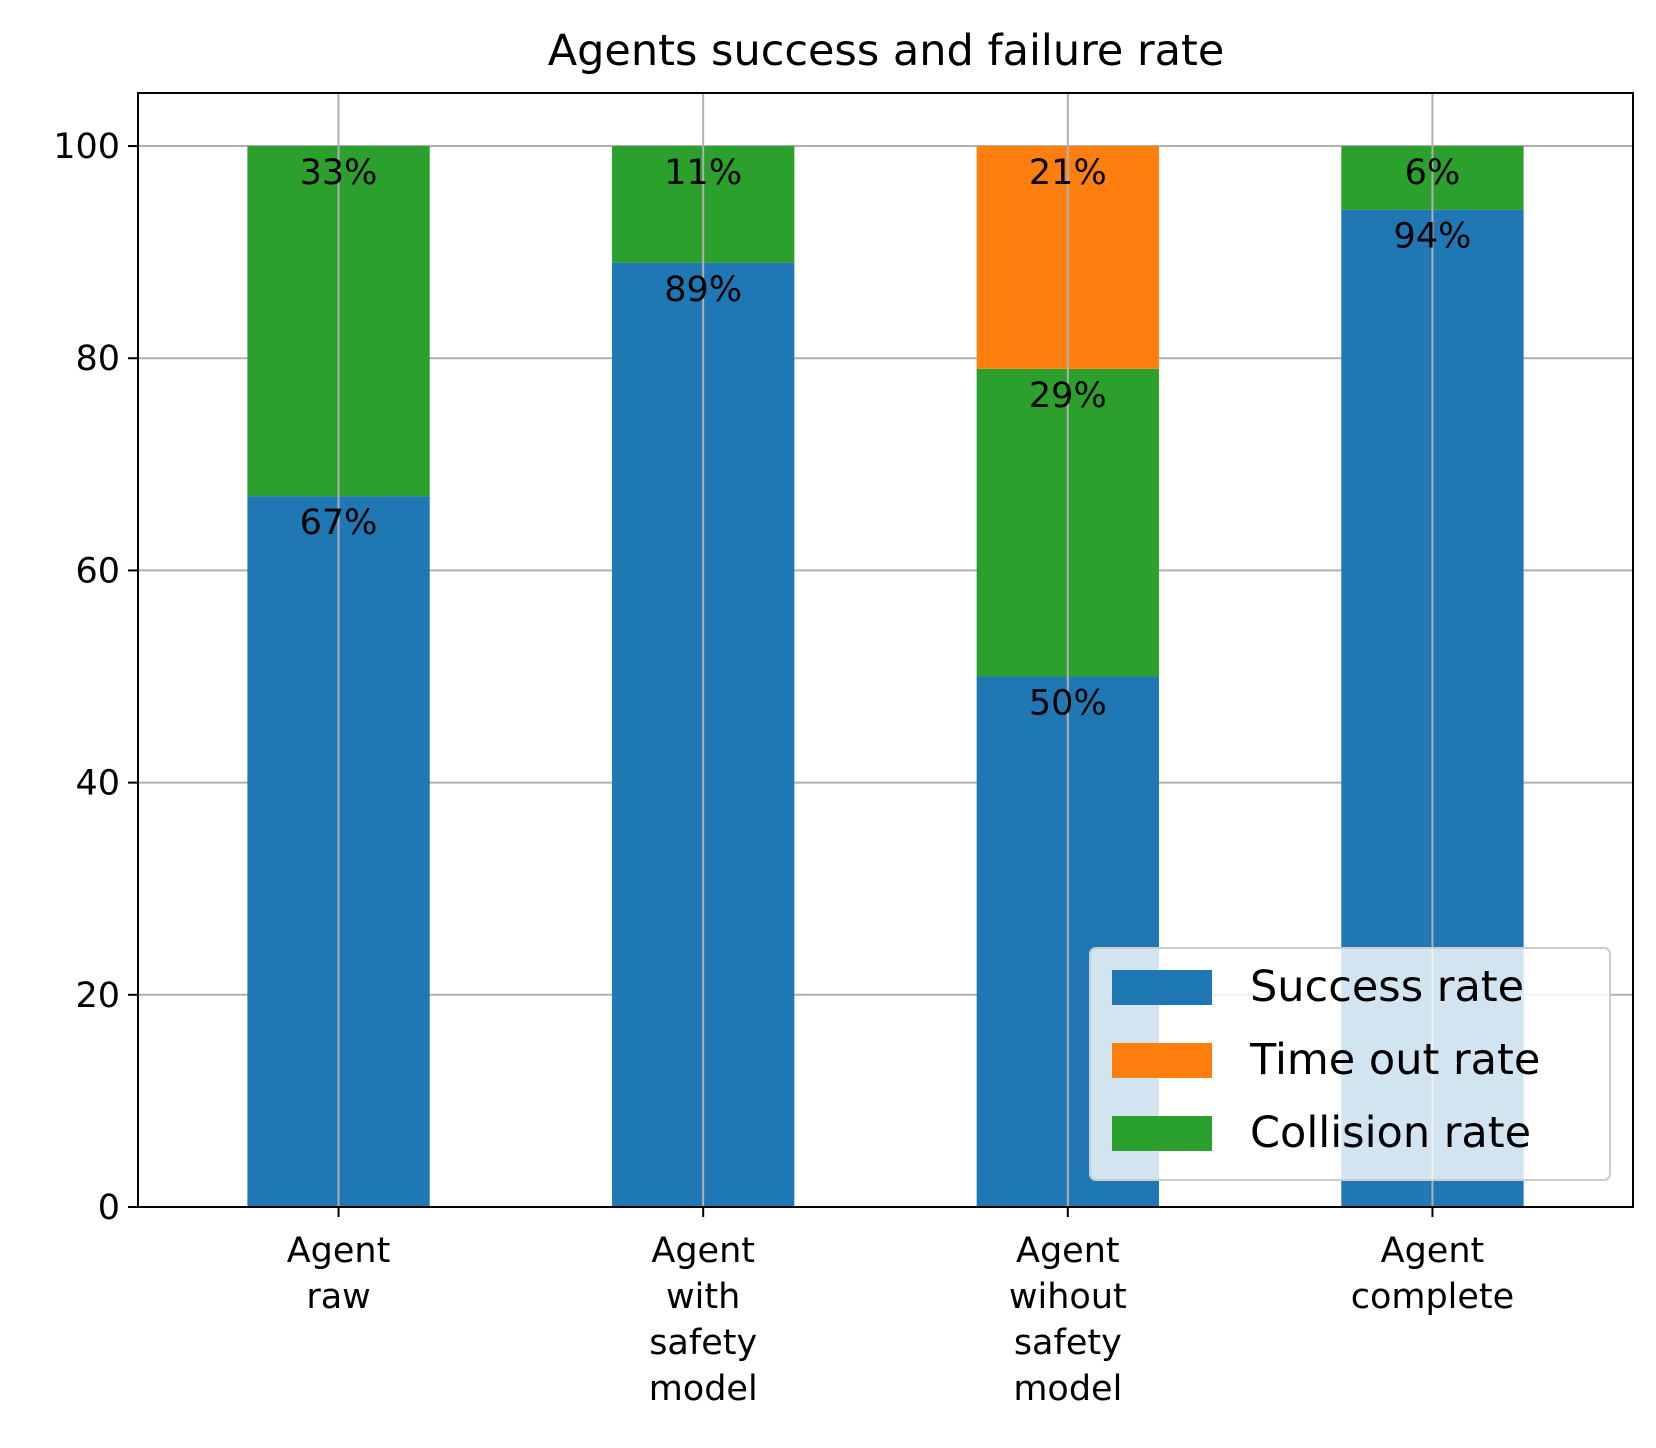  Describe the element at coordinates (1432, 1274) in the screenshot. I see `x-tick-label: Agent complete` at that location.